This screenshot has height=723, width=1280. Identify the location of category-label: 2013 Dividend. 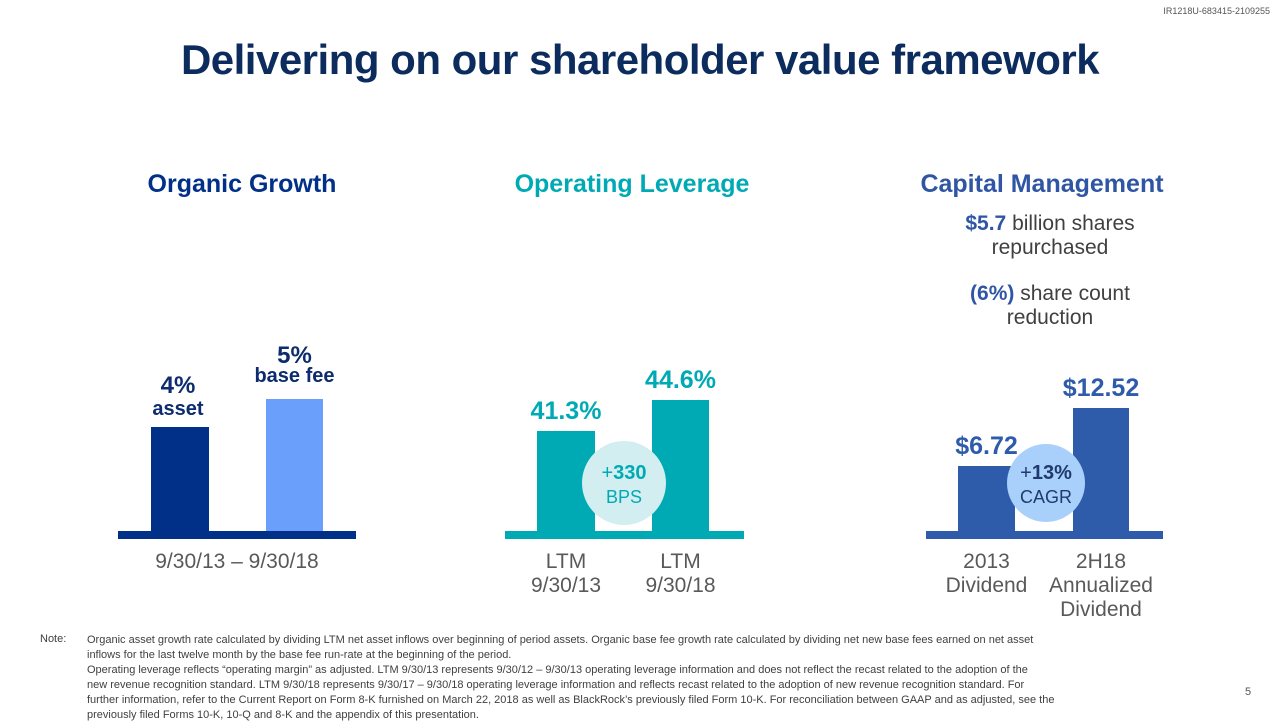
(987, 574).